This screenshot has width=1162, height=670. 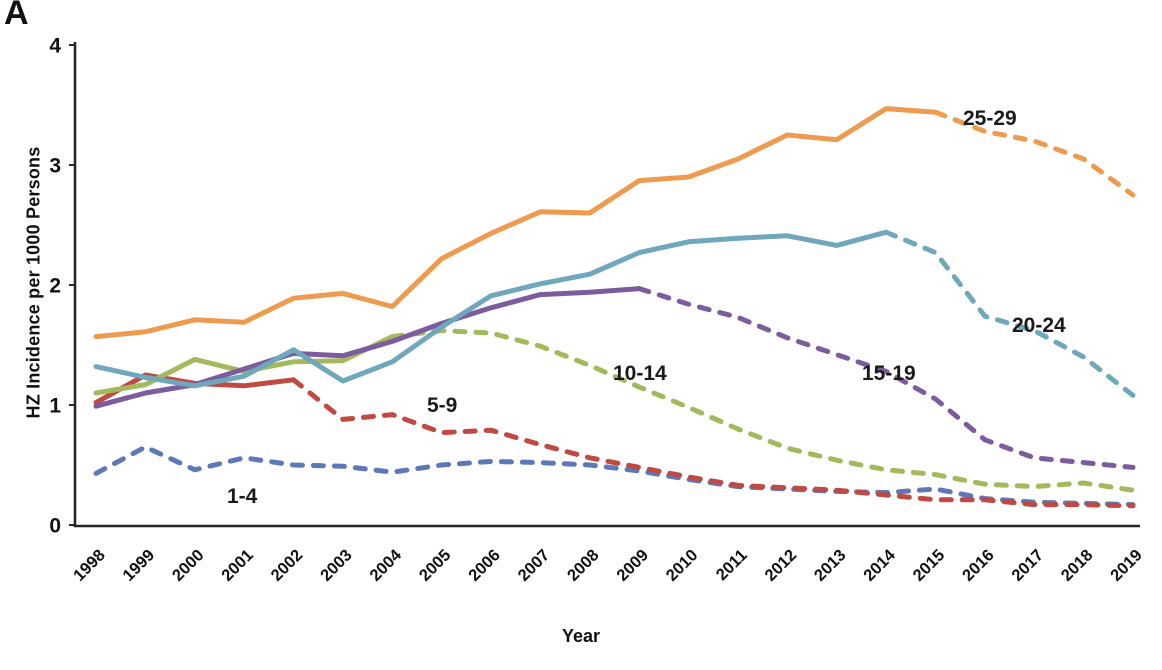 What do you see at coordinates (583, 565) in the screenshot?
I see `x-tick-label: 2008` at bounding box center [583, 565].